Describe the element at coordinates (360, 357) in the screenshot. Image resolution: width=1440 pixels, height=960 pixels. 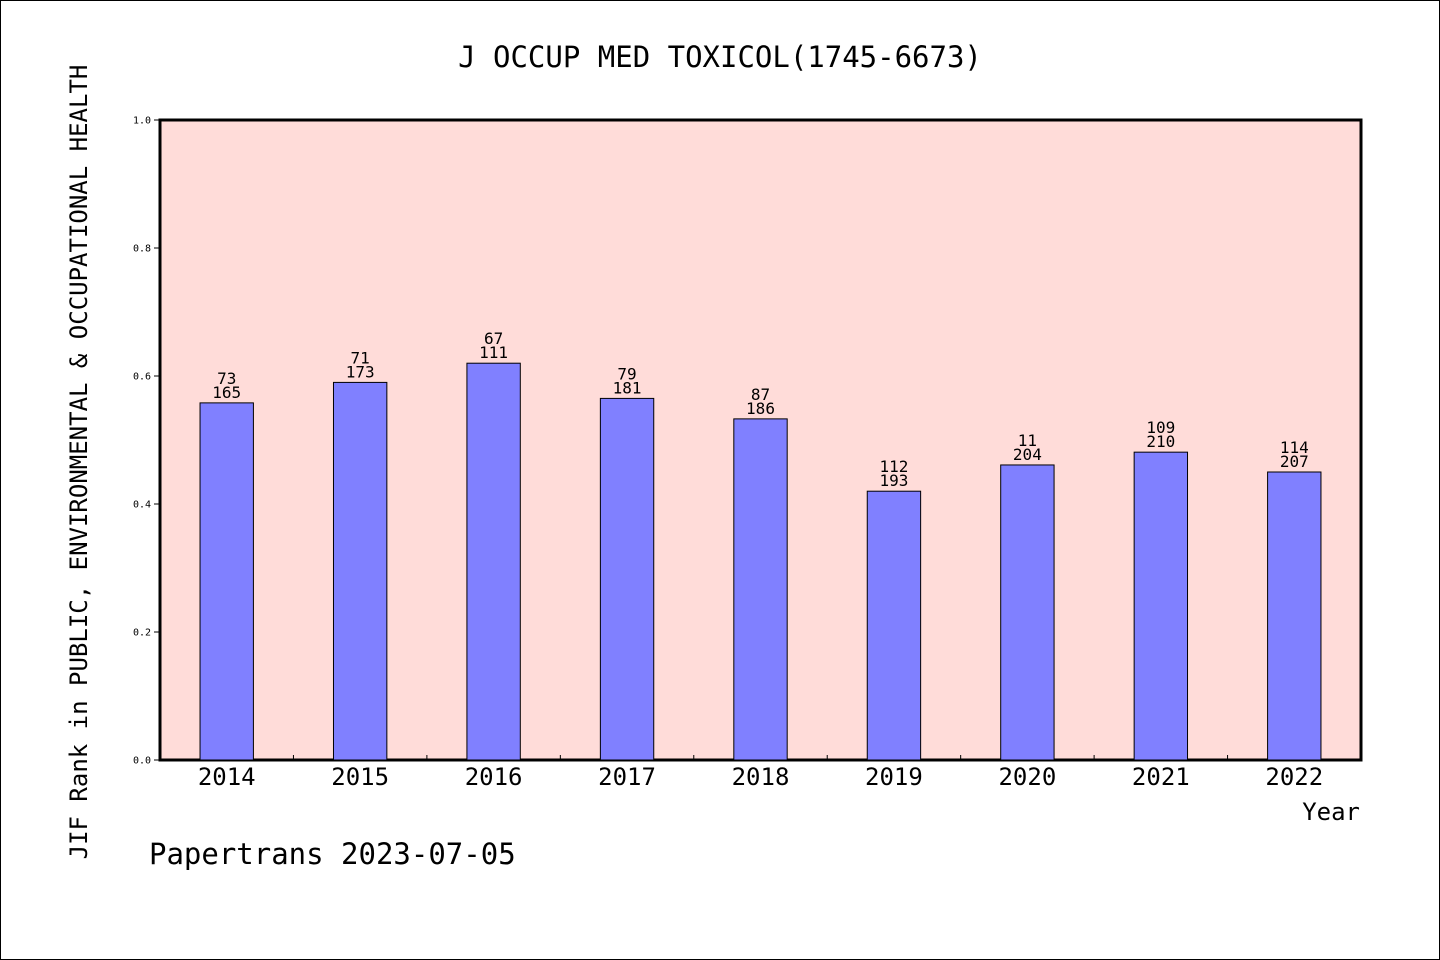
I see `data-label-rank-2015: 71` at that location.